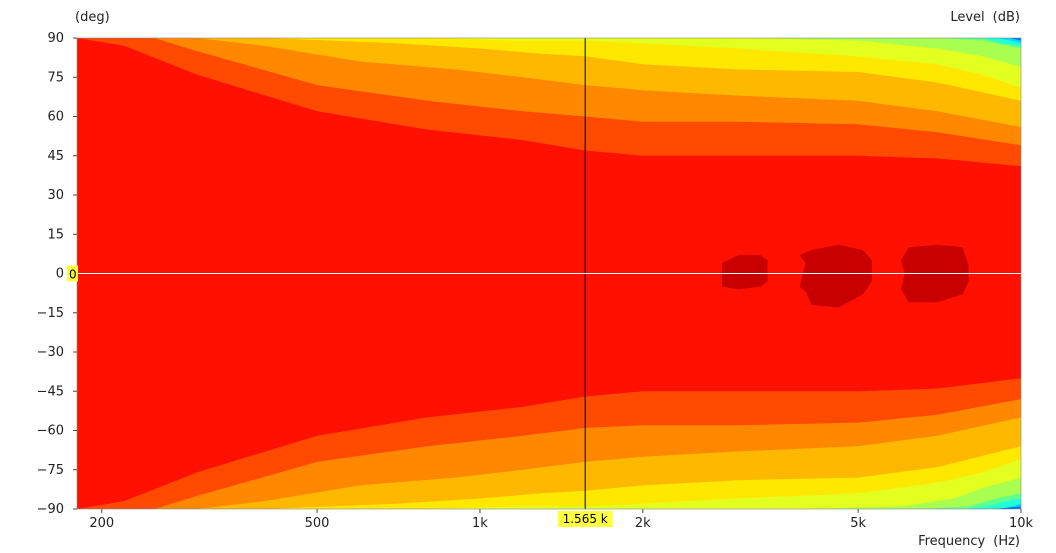 This screenshot has width=1056, height=553. I want to click on x-tick-label-4: 5k, so click(858, 523).